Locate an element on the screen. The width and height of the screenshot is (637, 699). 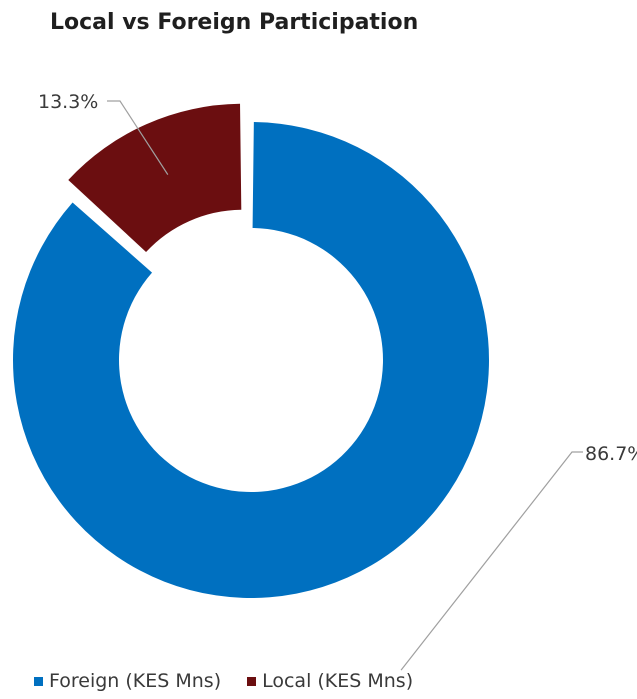
legend-item-local: Local (KES Mns) is located at coordinates (330, 681).